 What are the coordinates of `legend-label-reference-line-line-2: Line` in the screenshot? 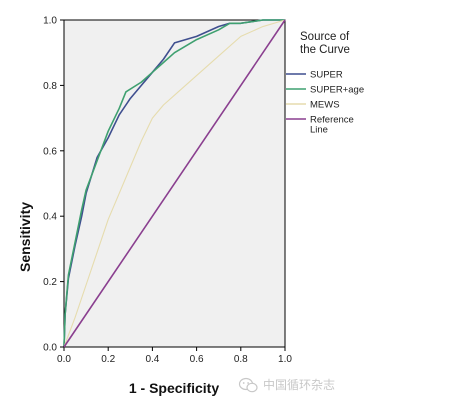 It's located at (319, 130).